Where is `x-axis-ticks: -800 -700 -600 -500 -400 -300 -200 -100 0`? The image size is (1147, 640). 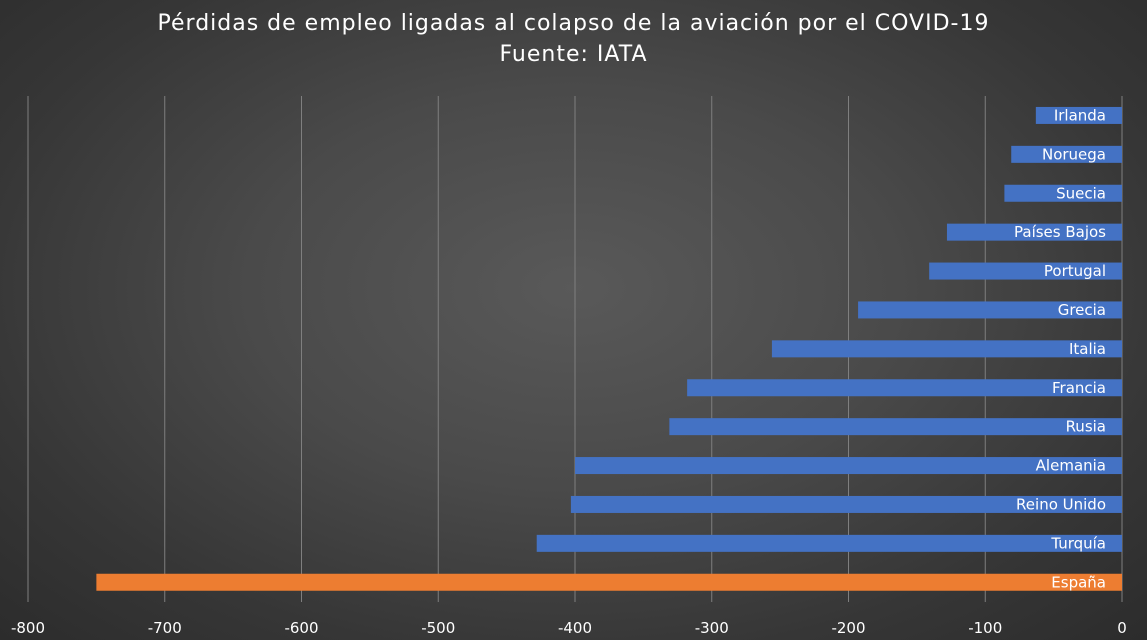 x-axis-ticks: -800 -700 -600 -500 -400 -300 -200 -100 0 is located at coordinates (569, 628).